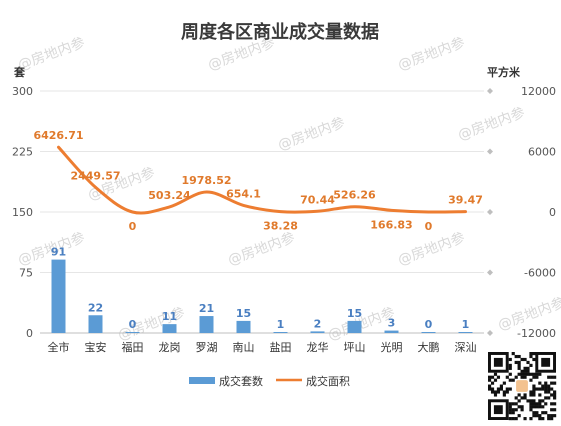  What do you see at coordinates (429, 347) in the screenshot?
I see `category-label: 大鹏` at bounding box center [429, 347].